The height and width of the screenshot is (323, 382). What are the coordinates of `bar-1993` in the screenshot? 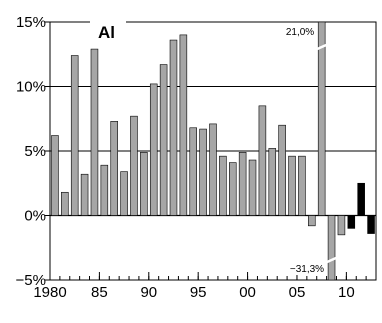 It's located at (183, 125).